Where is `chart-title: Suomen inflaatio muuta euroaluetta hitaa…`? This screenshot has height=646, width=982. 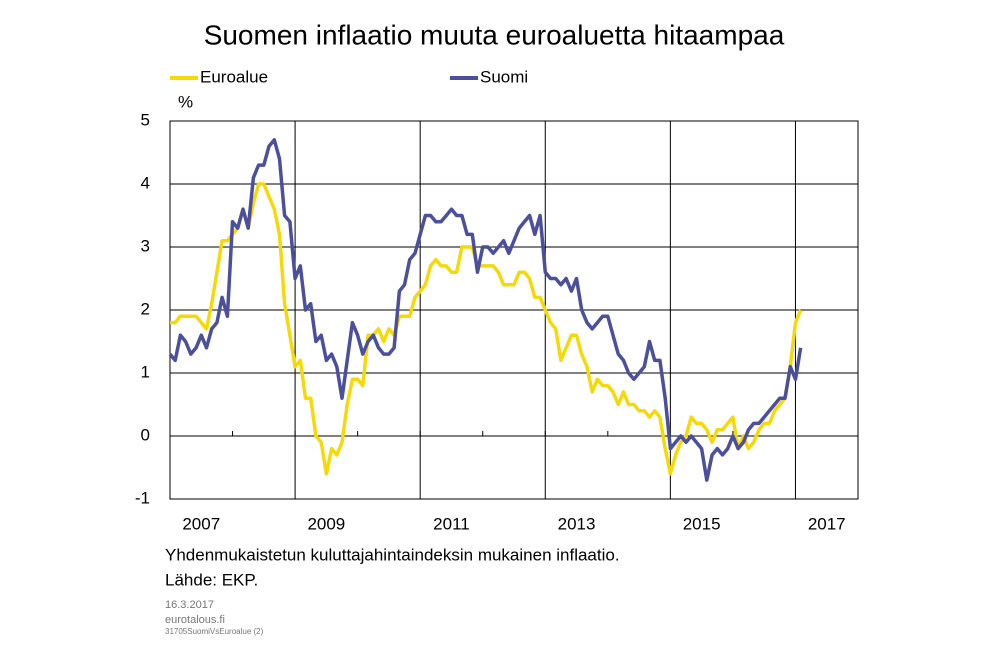
chart-title: Suomen inflaatio muuta euroaluetta hitaa… is located at coordinates (494, 34).